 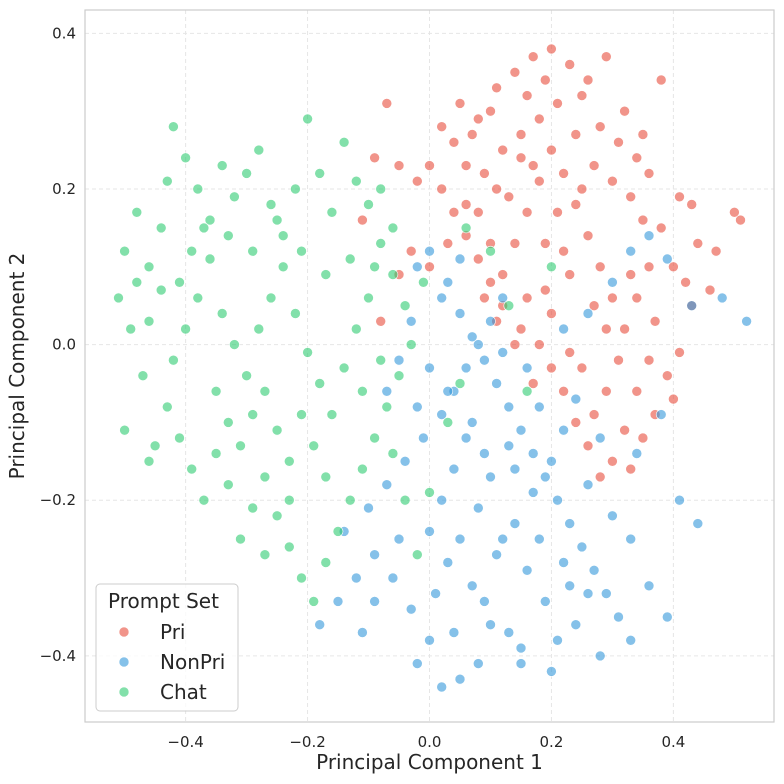 What do you see at coordinates (167, 647) in the screenshot?
I see `legend: Prompt Set Pri NonPri Chat` at bounding box center [167, 647].